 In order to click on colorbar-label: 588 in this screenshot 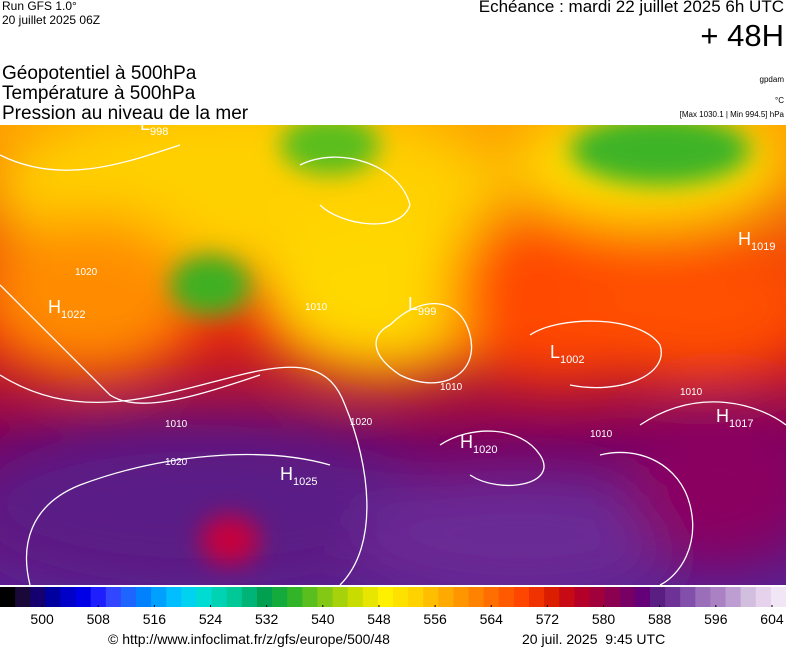, I will do `click(660, 619)`.